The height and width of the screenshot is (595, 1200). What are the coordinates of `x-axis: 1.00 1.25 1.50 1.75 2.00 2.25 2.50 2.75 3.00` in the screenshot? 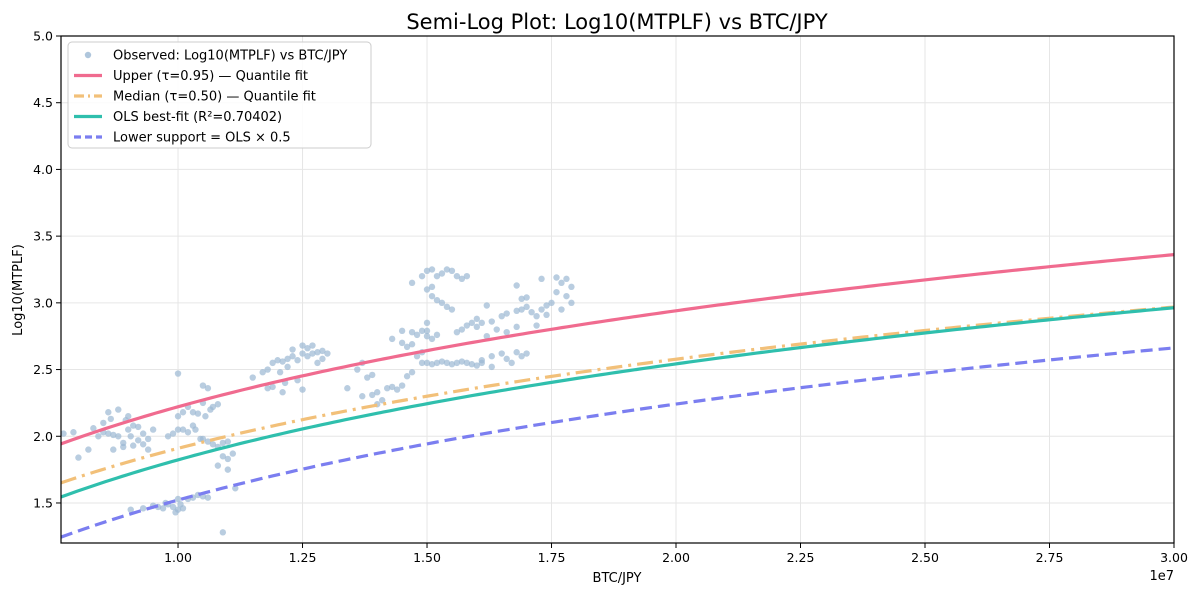 It's located at (676, 554).